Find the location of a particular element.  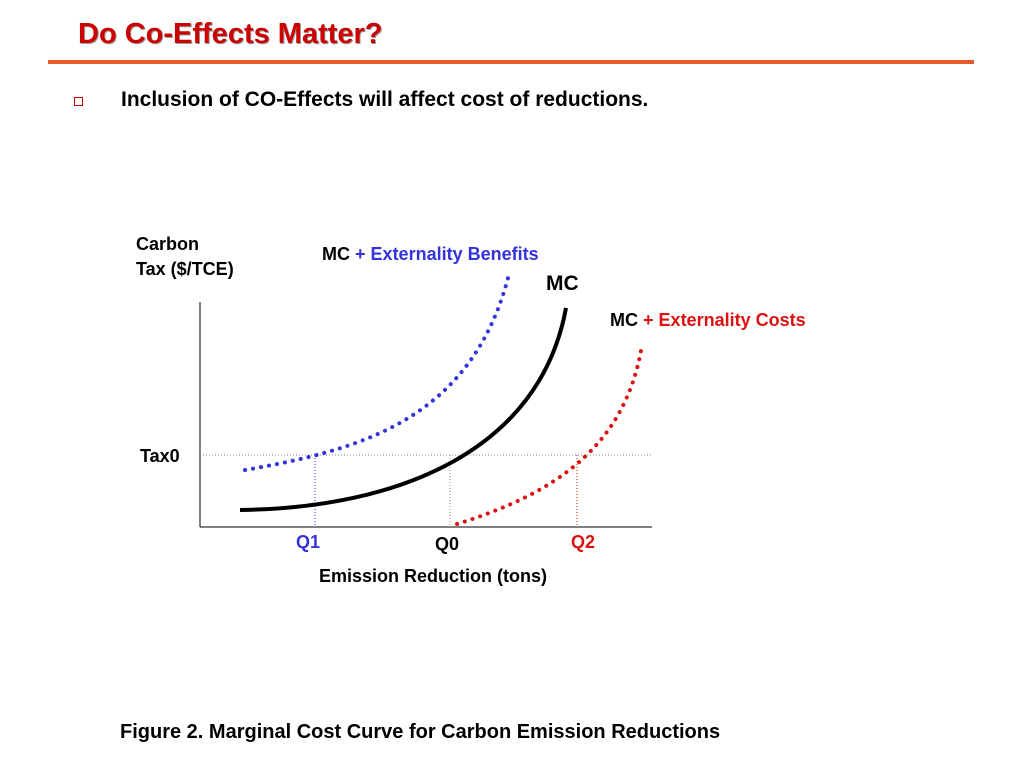

costs-curve-label: MC + Externality Costs is located at coordinates (708, 320).